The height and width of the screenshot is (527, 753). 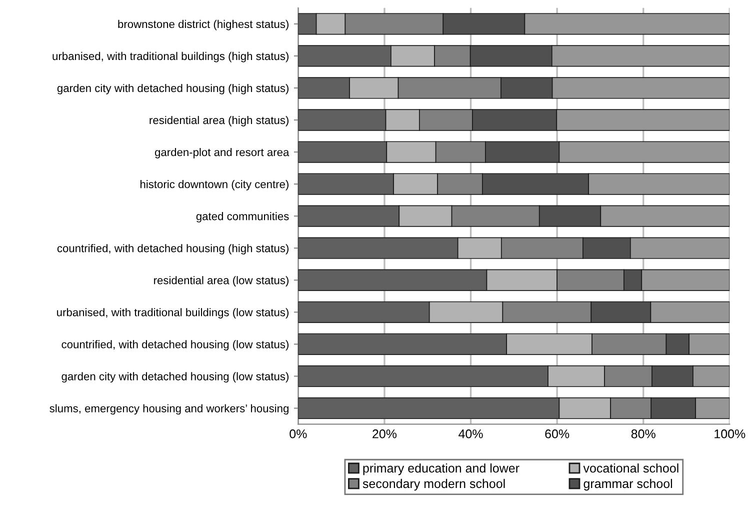 What do you see at coordinates (221, 281) in the screenshot?
I see `y-tick-label: residential area (low status)` at bounding box center [221, 281].